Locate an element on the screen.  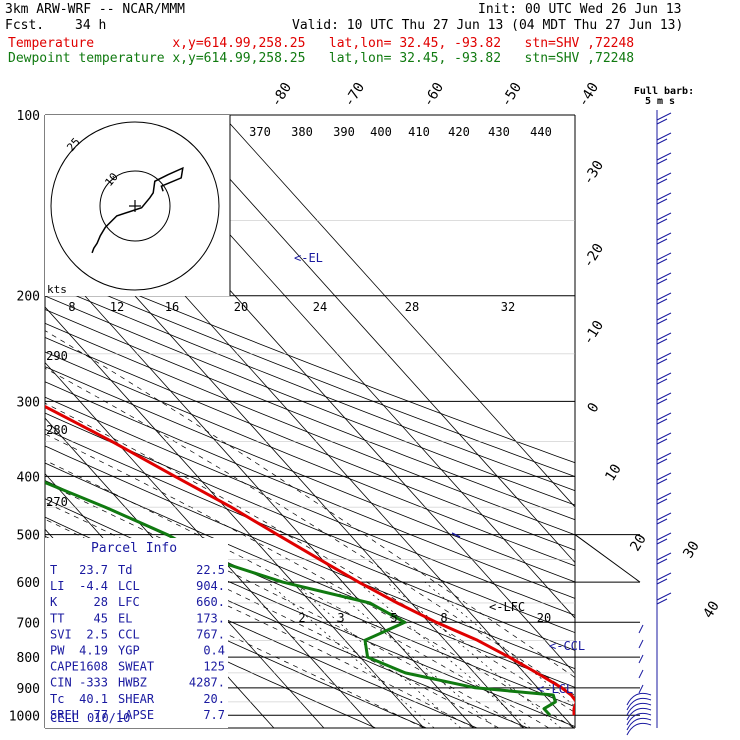
parcel-value: 7.7 is located at coordinates (214, 715).